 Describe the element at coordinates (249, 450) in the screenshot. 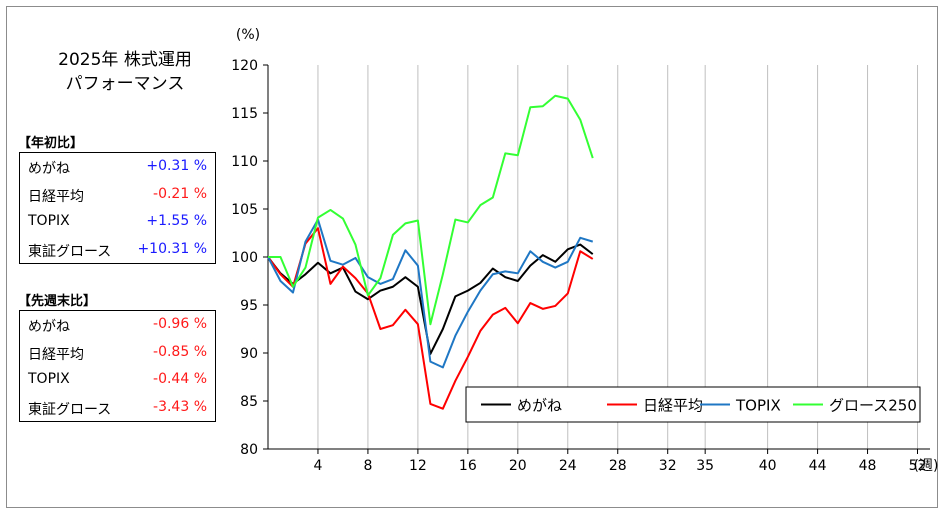

I see `y-tick-label: 80` at that location.